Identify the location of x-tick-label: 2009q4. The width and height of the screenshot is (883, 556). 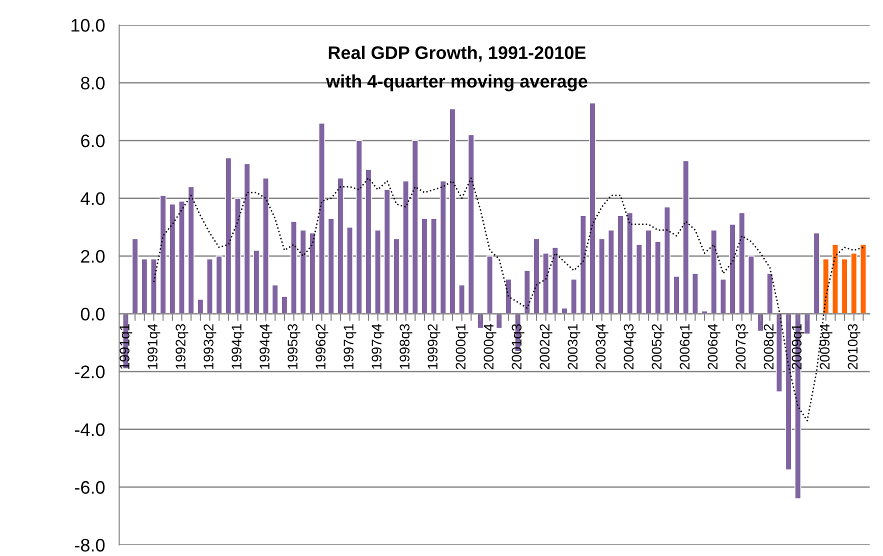
(826, 347).